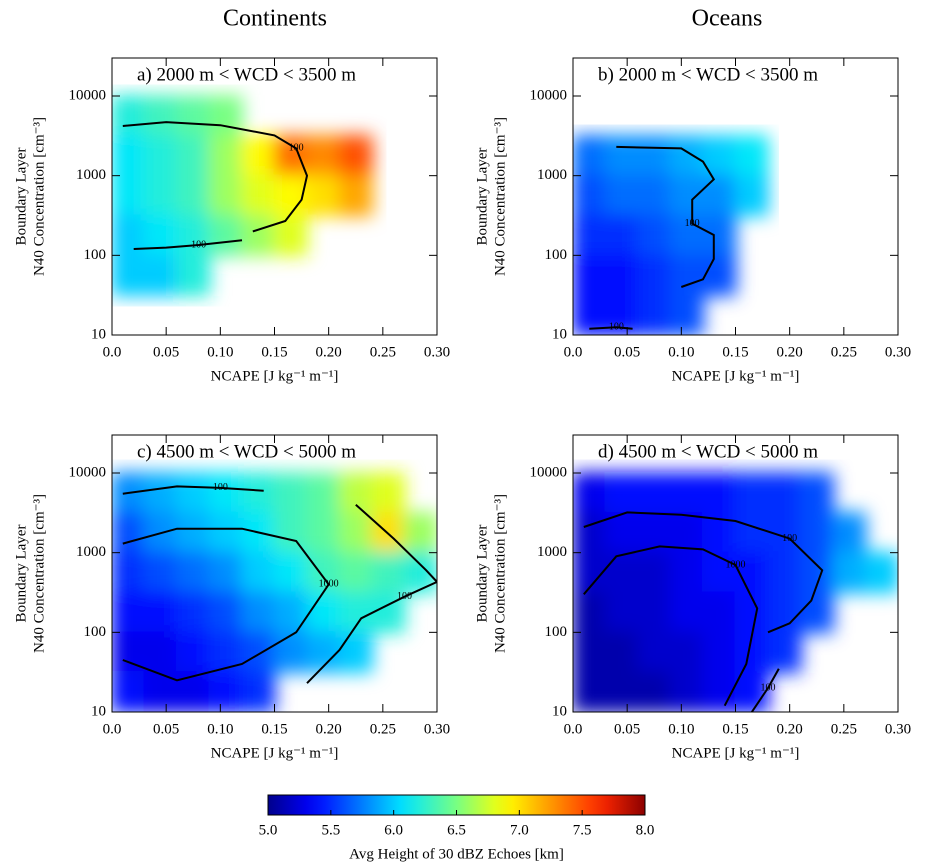 This screenshot has height=867, width=926. What do you see at coordinates (437, 729) in the screenshot?
I see `x-tick-label: 0.30` at bounding box center [437, 729].